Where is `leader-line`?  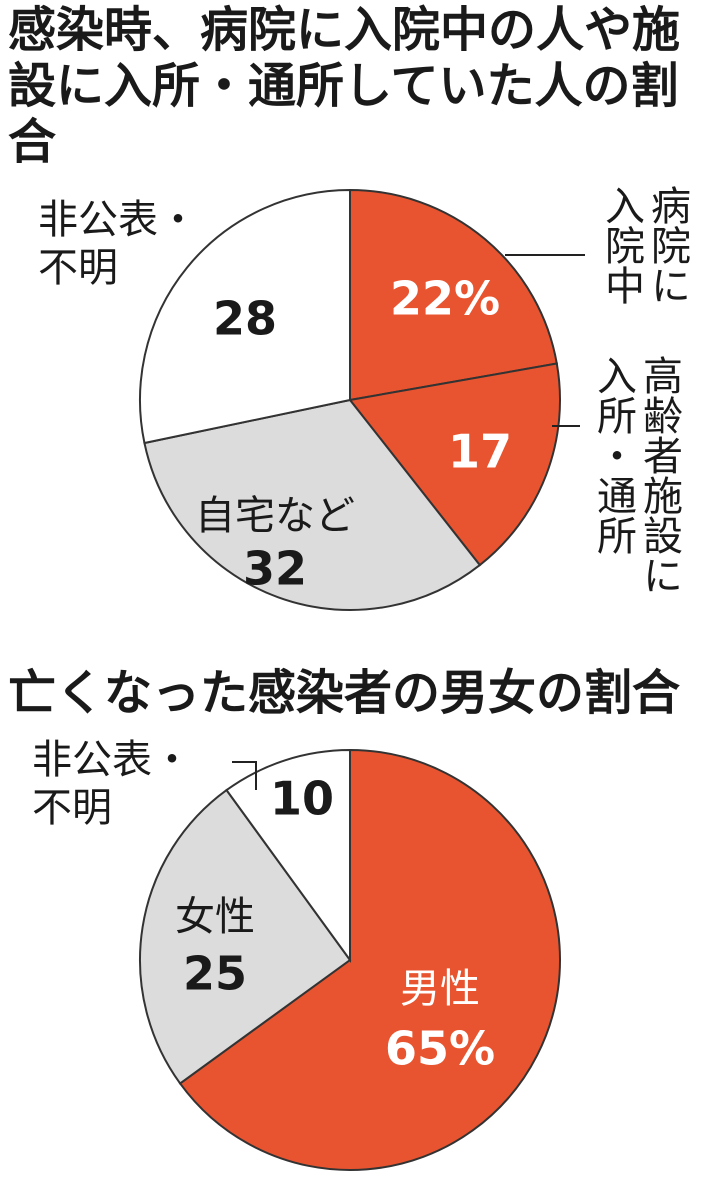 leader-line is located at coordinates (244, 775).